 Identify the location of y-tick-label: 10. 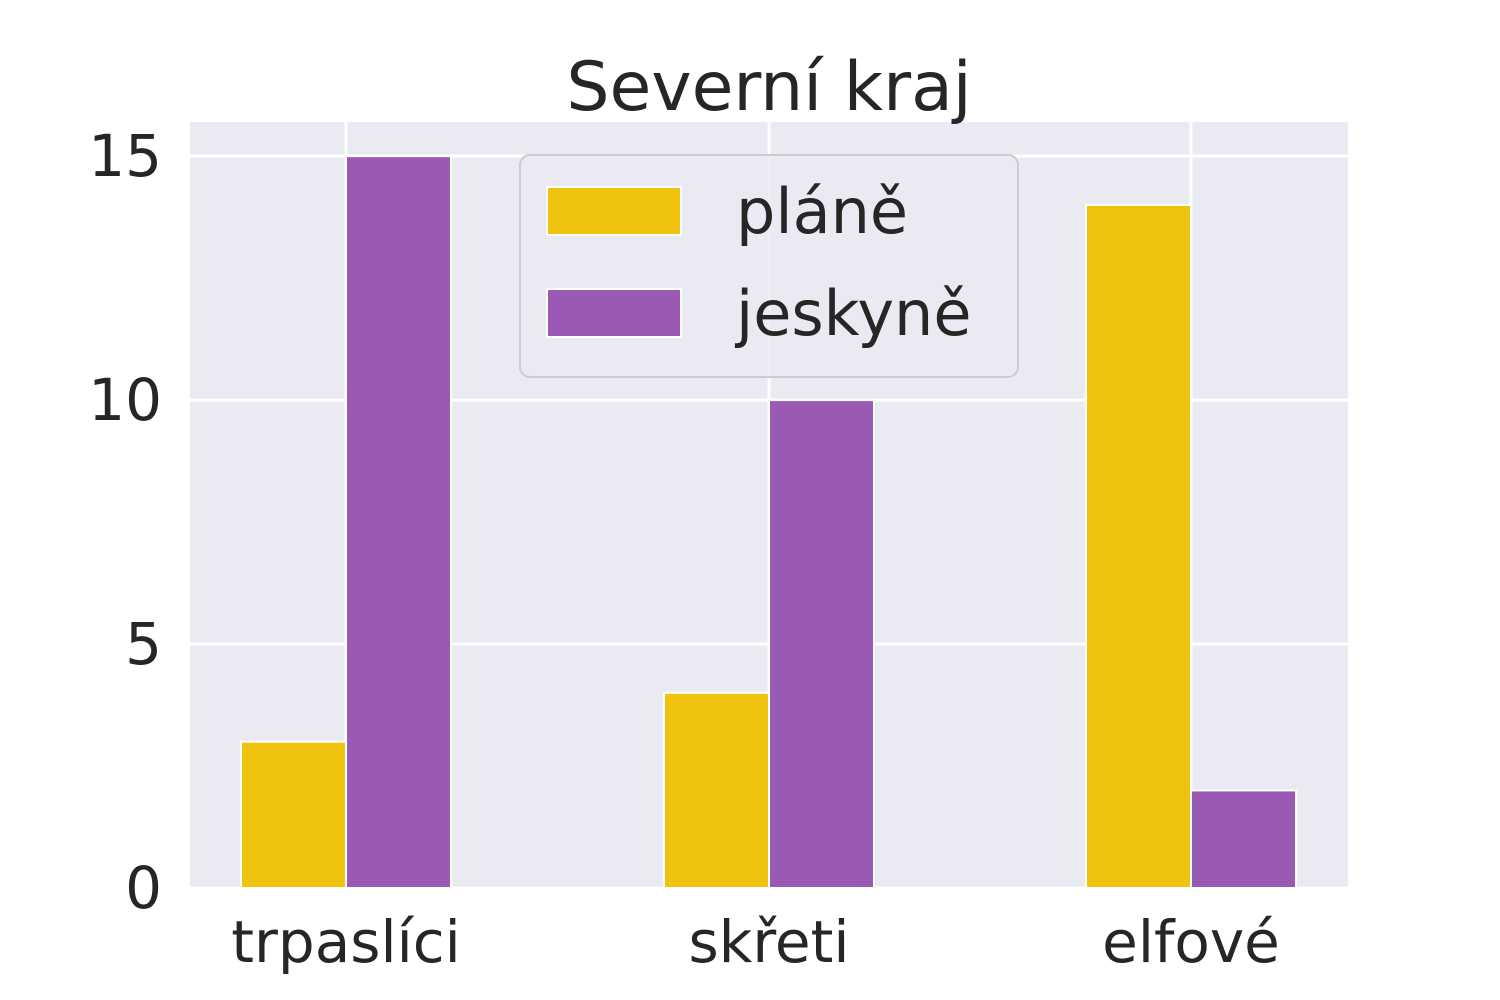
(125, 400).